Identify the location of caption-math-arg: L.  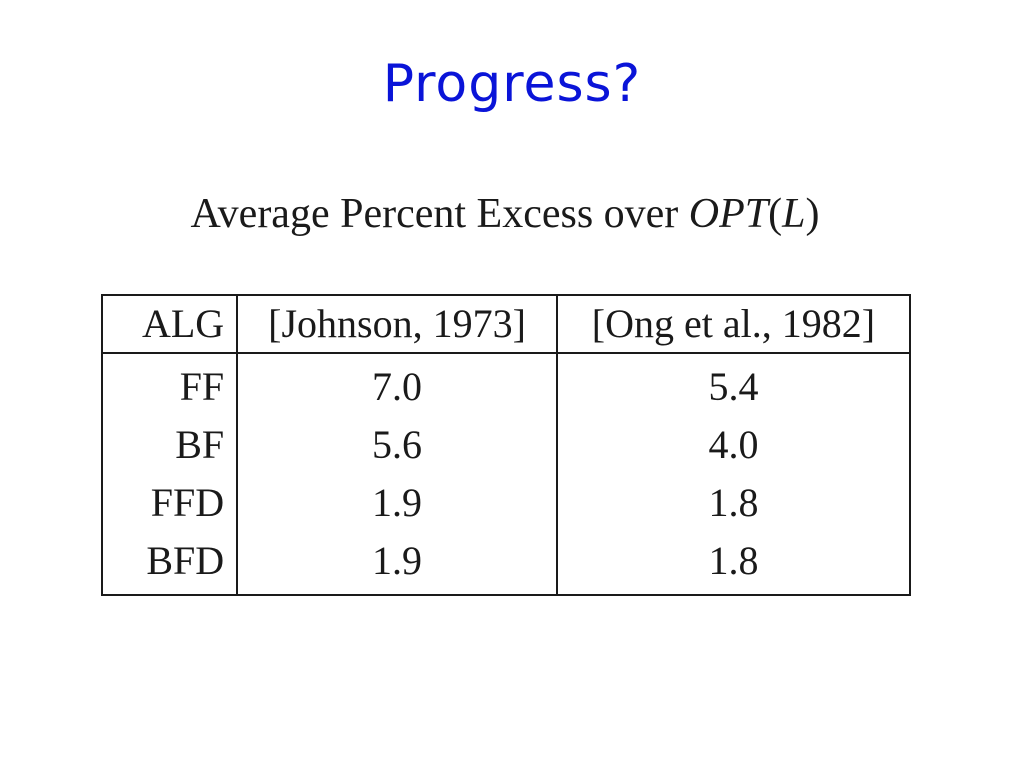
(794, 214).